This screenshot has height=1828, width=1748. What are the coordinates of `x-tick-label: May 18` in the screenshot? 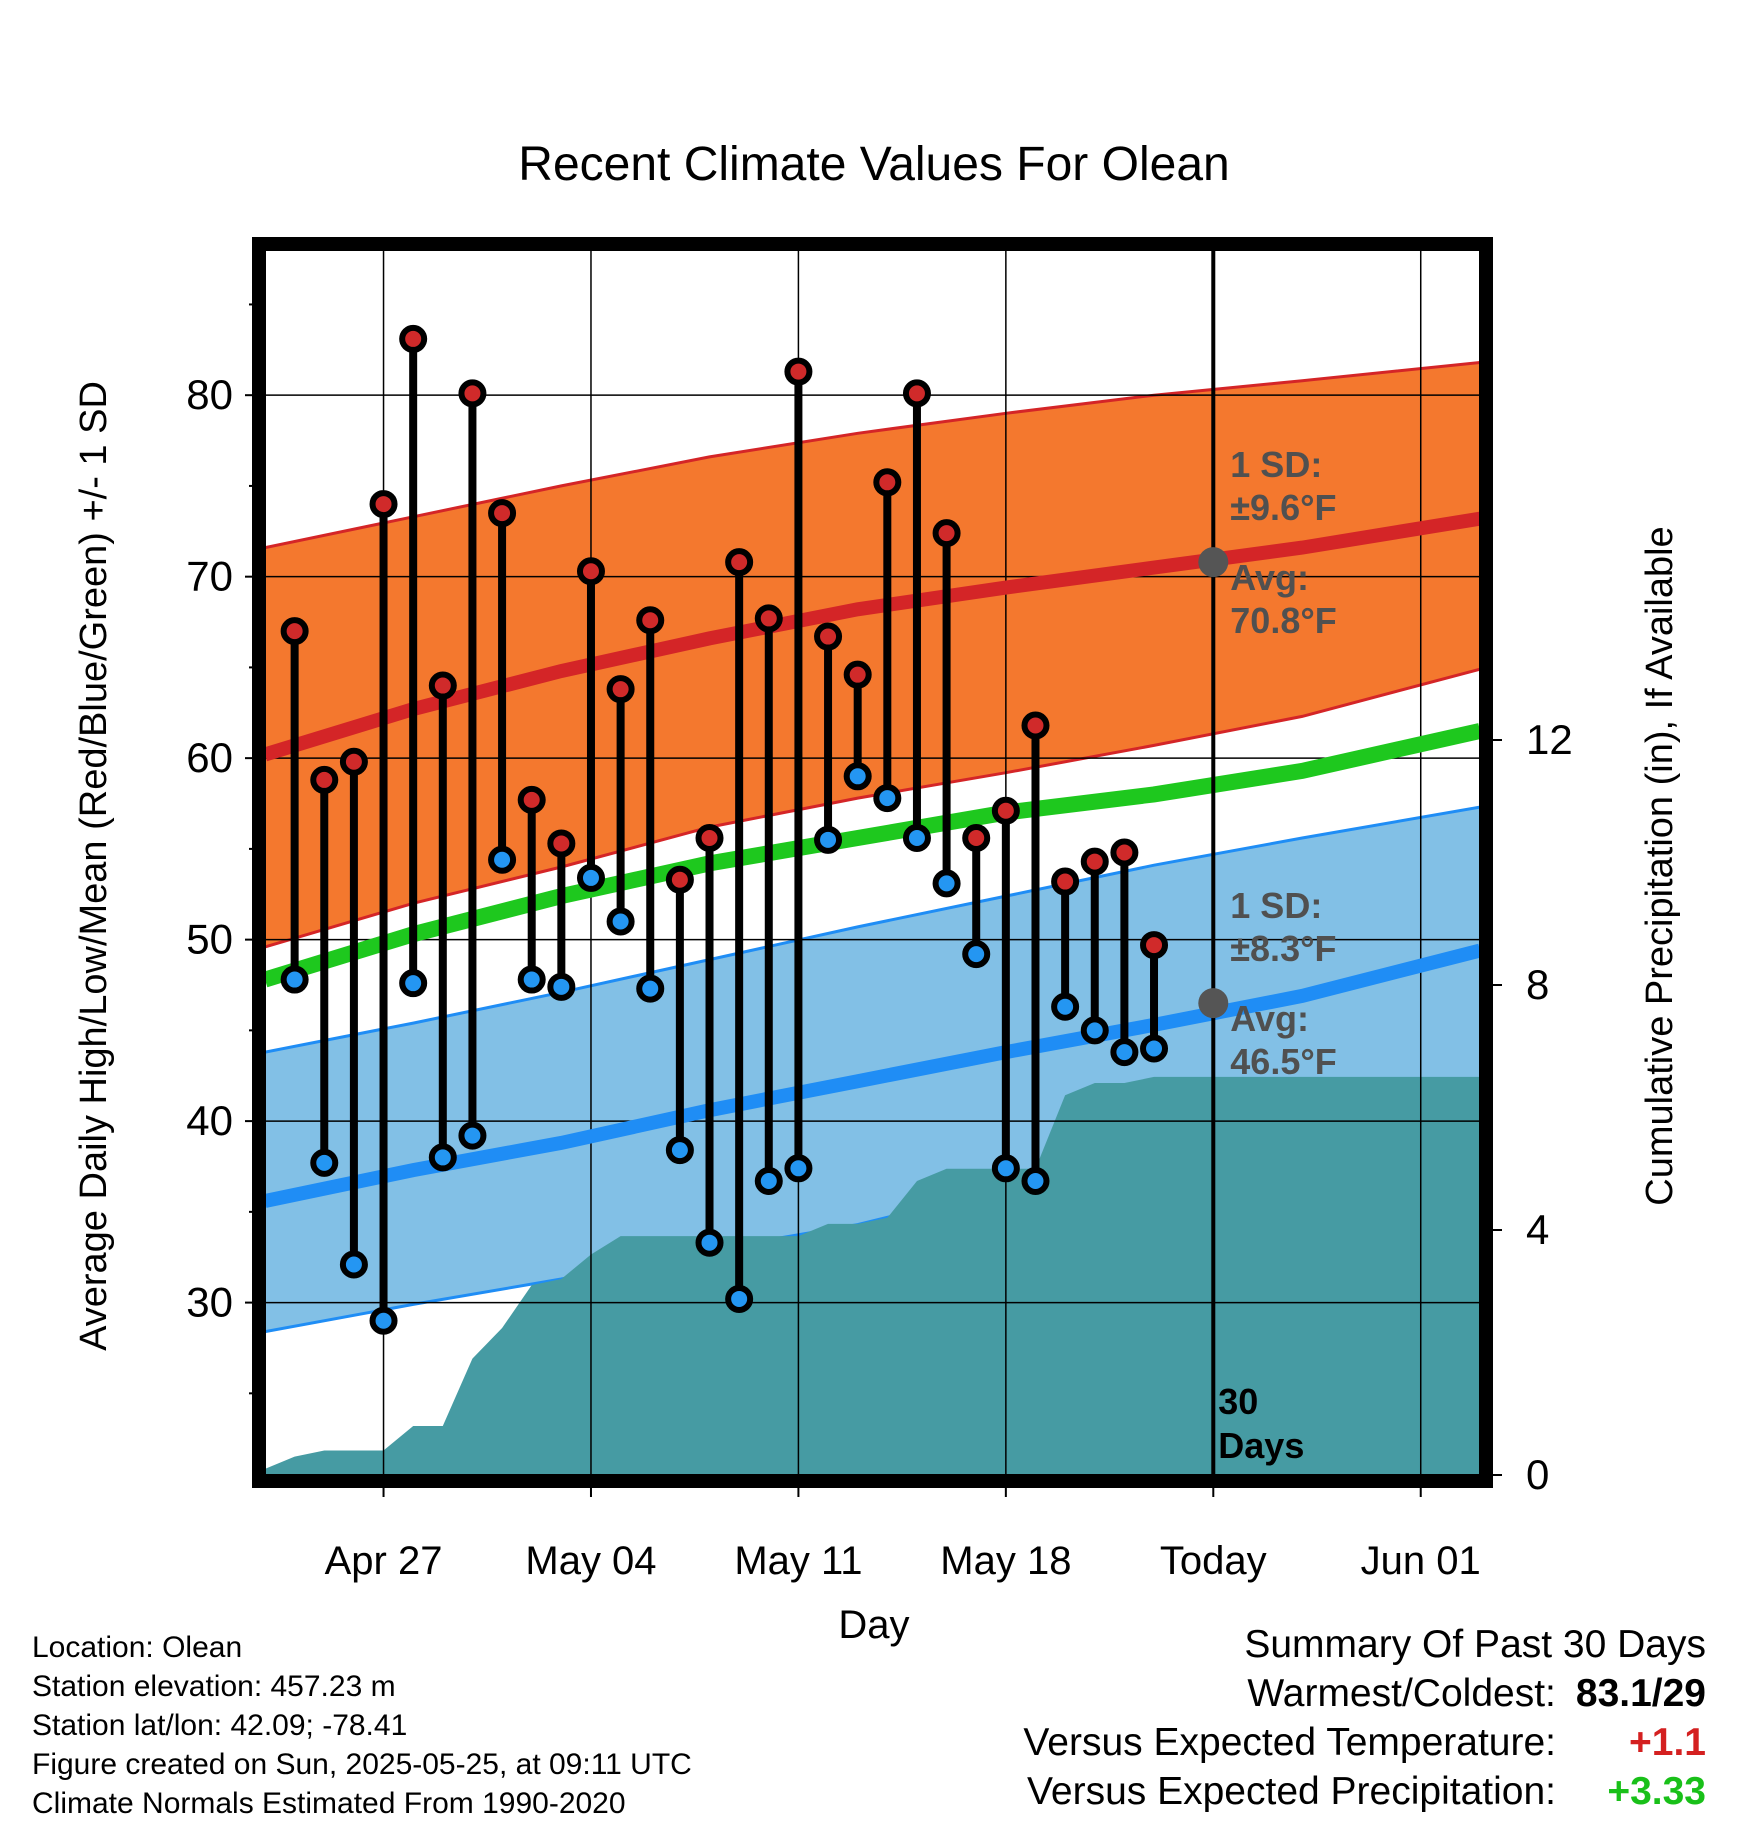 It's located at (1005, 1561).